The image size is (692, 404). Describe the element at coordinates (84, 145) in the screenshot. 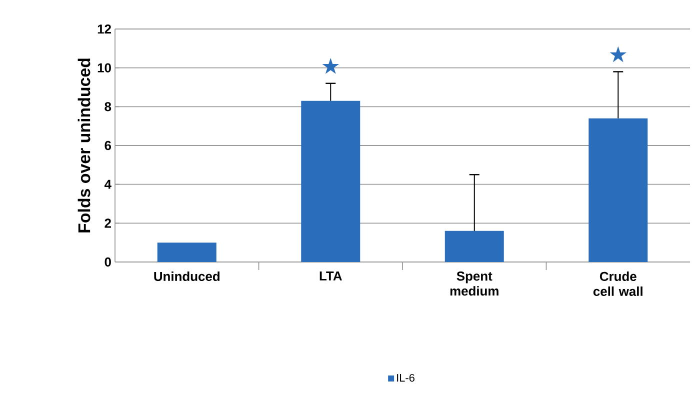

I see `y-axis-title: Folds over uninduced` at that location.